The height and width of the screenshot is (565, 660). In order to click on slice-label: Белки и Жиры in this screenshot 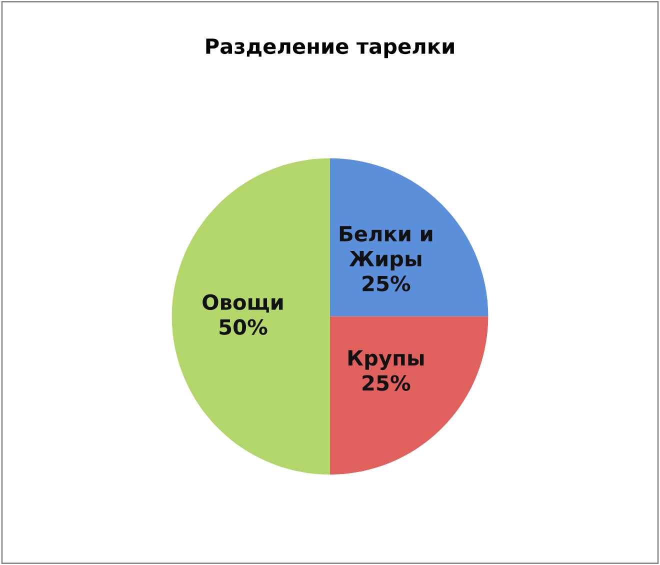, I will do `click(386, 248)`.